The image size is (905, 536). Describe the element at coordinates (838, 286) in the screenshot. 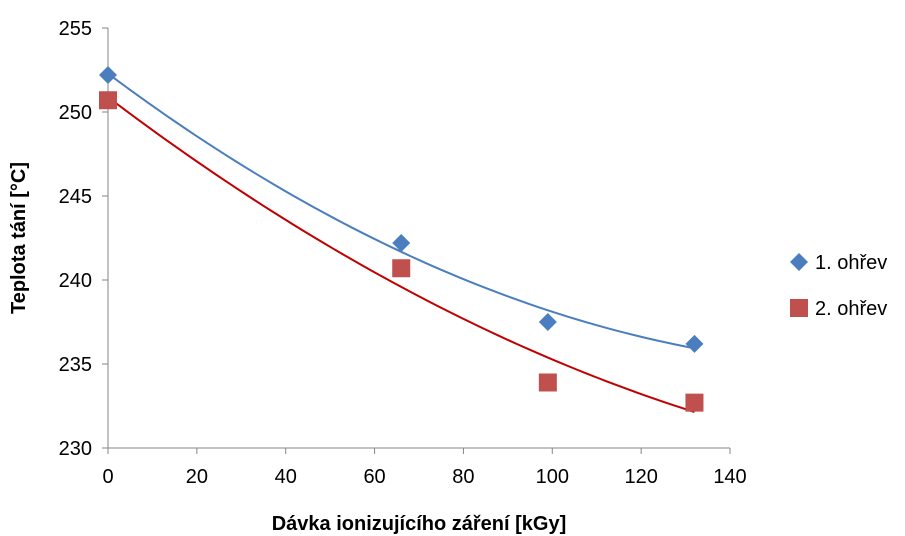

I see `legend: 1. ohřev 2. ohřev` at that location.